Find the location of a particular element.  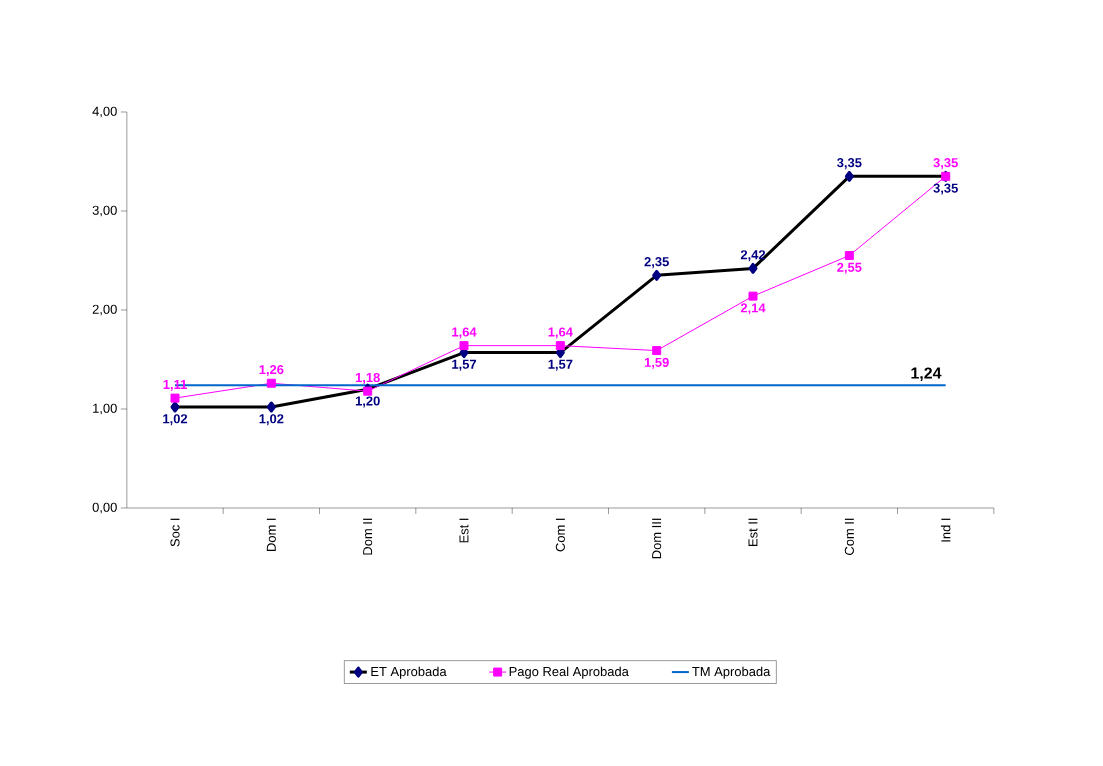

data-label: 1,20 is located at coordinates (367, 402).